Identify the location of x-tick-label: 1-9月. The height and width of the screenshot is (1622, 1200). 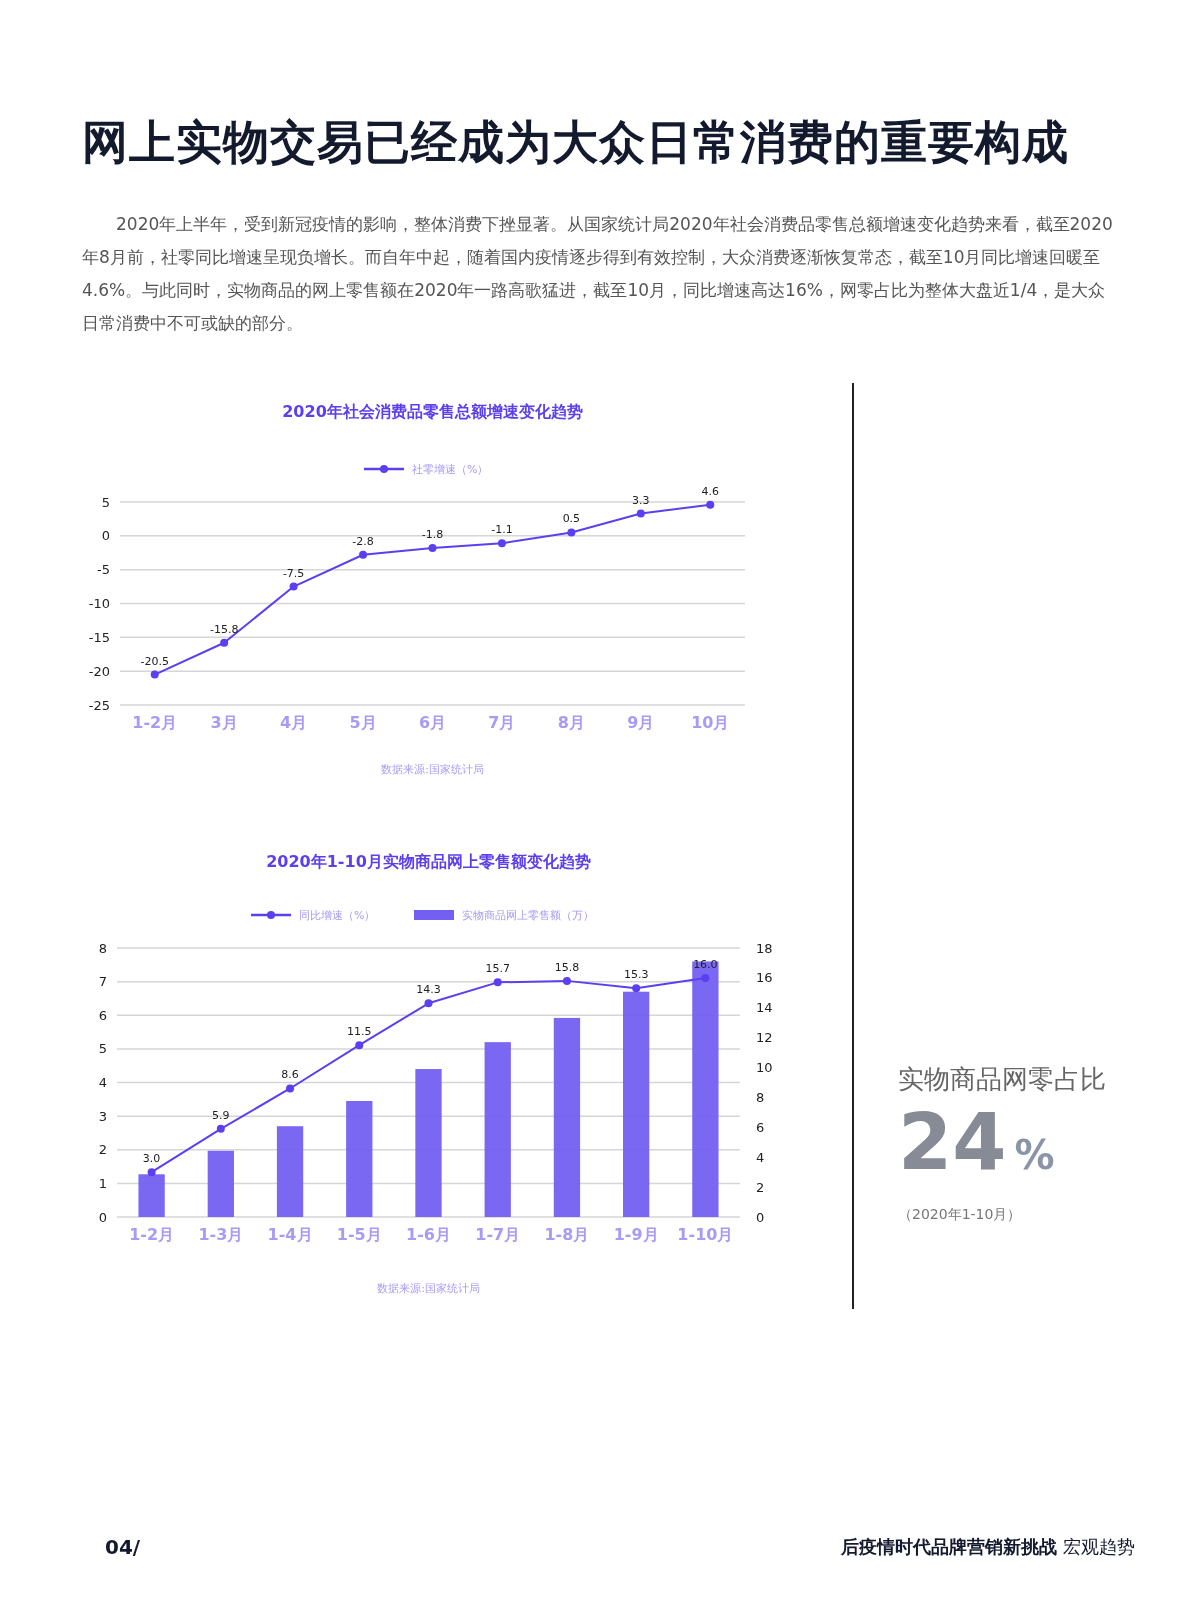
(636, 1234).